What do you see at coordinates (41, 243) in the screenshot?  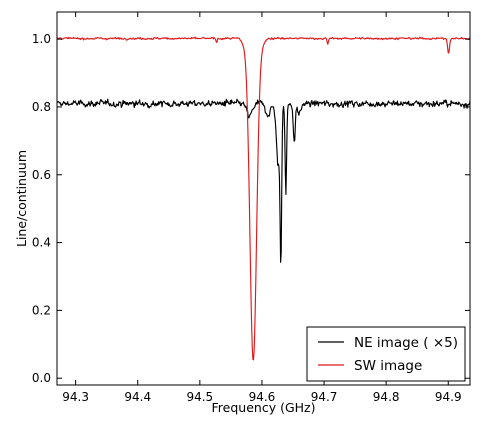 I see `y-tick-label: 0.4` at bounding box center [41, 243].